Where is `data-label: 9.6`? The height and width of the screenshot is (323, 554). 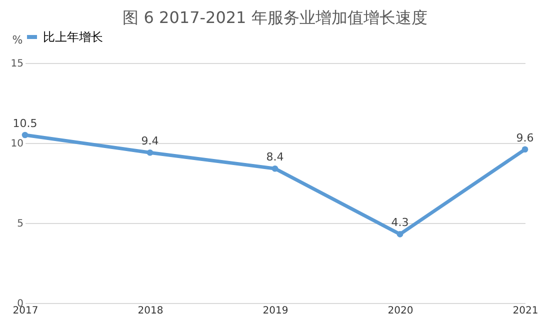
data-label: 9.6 is located at coordinates (525, 137).